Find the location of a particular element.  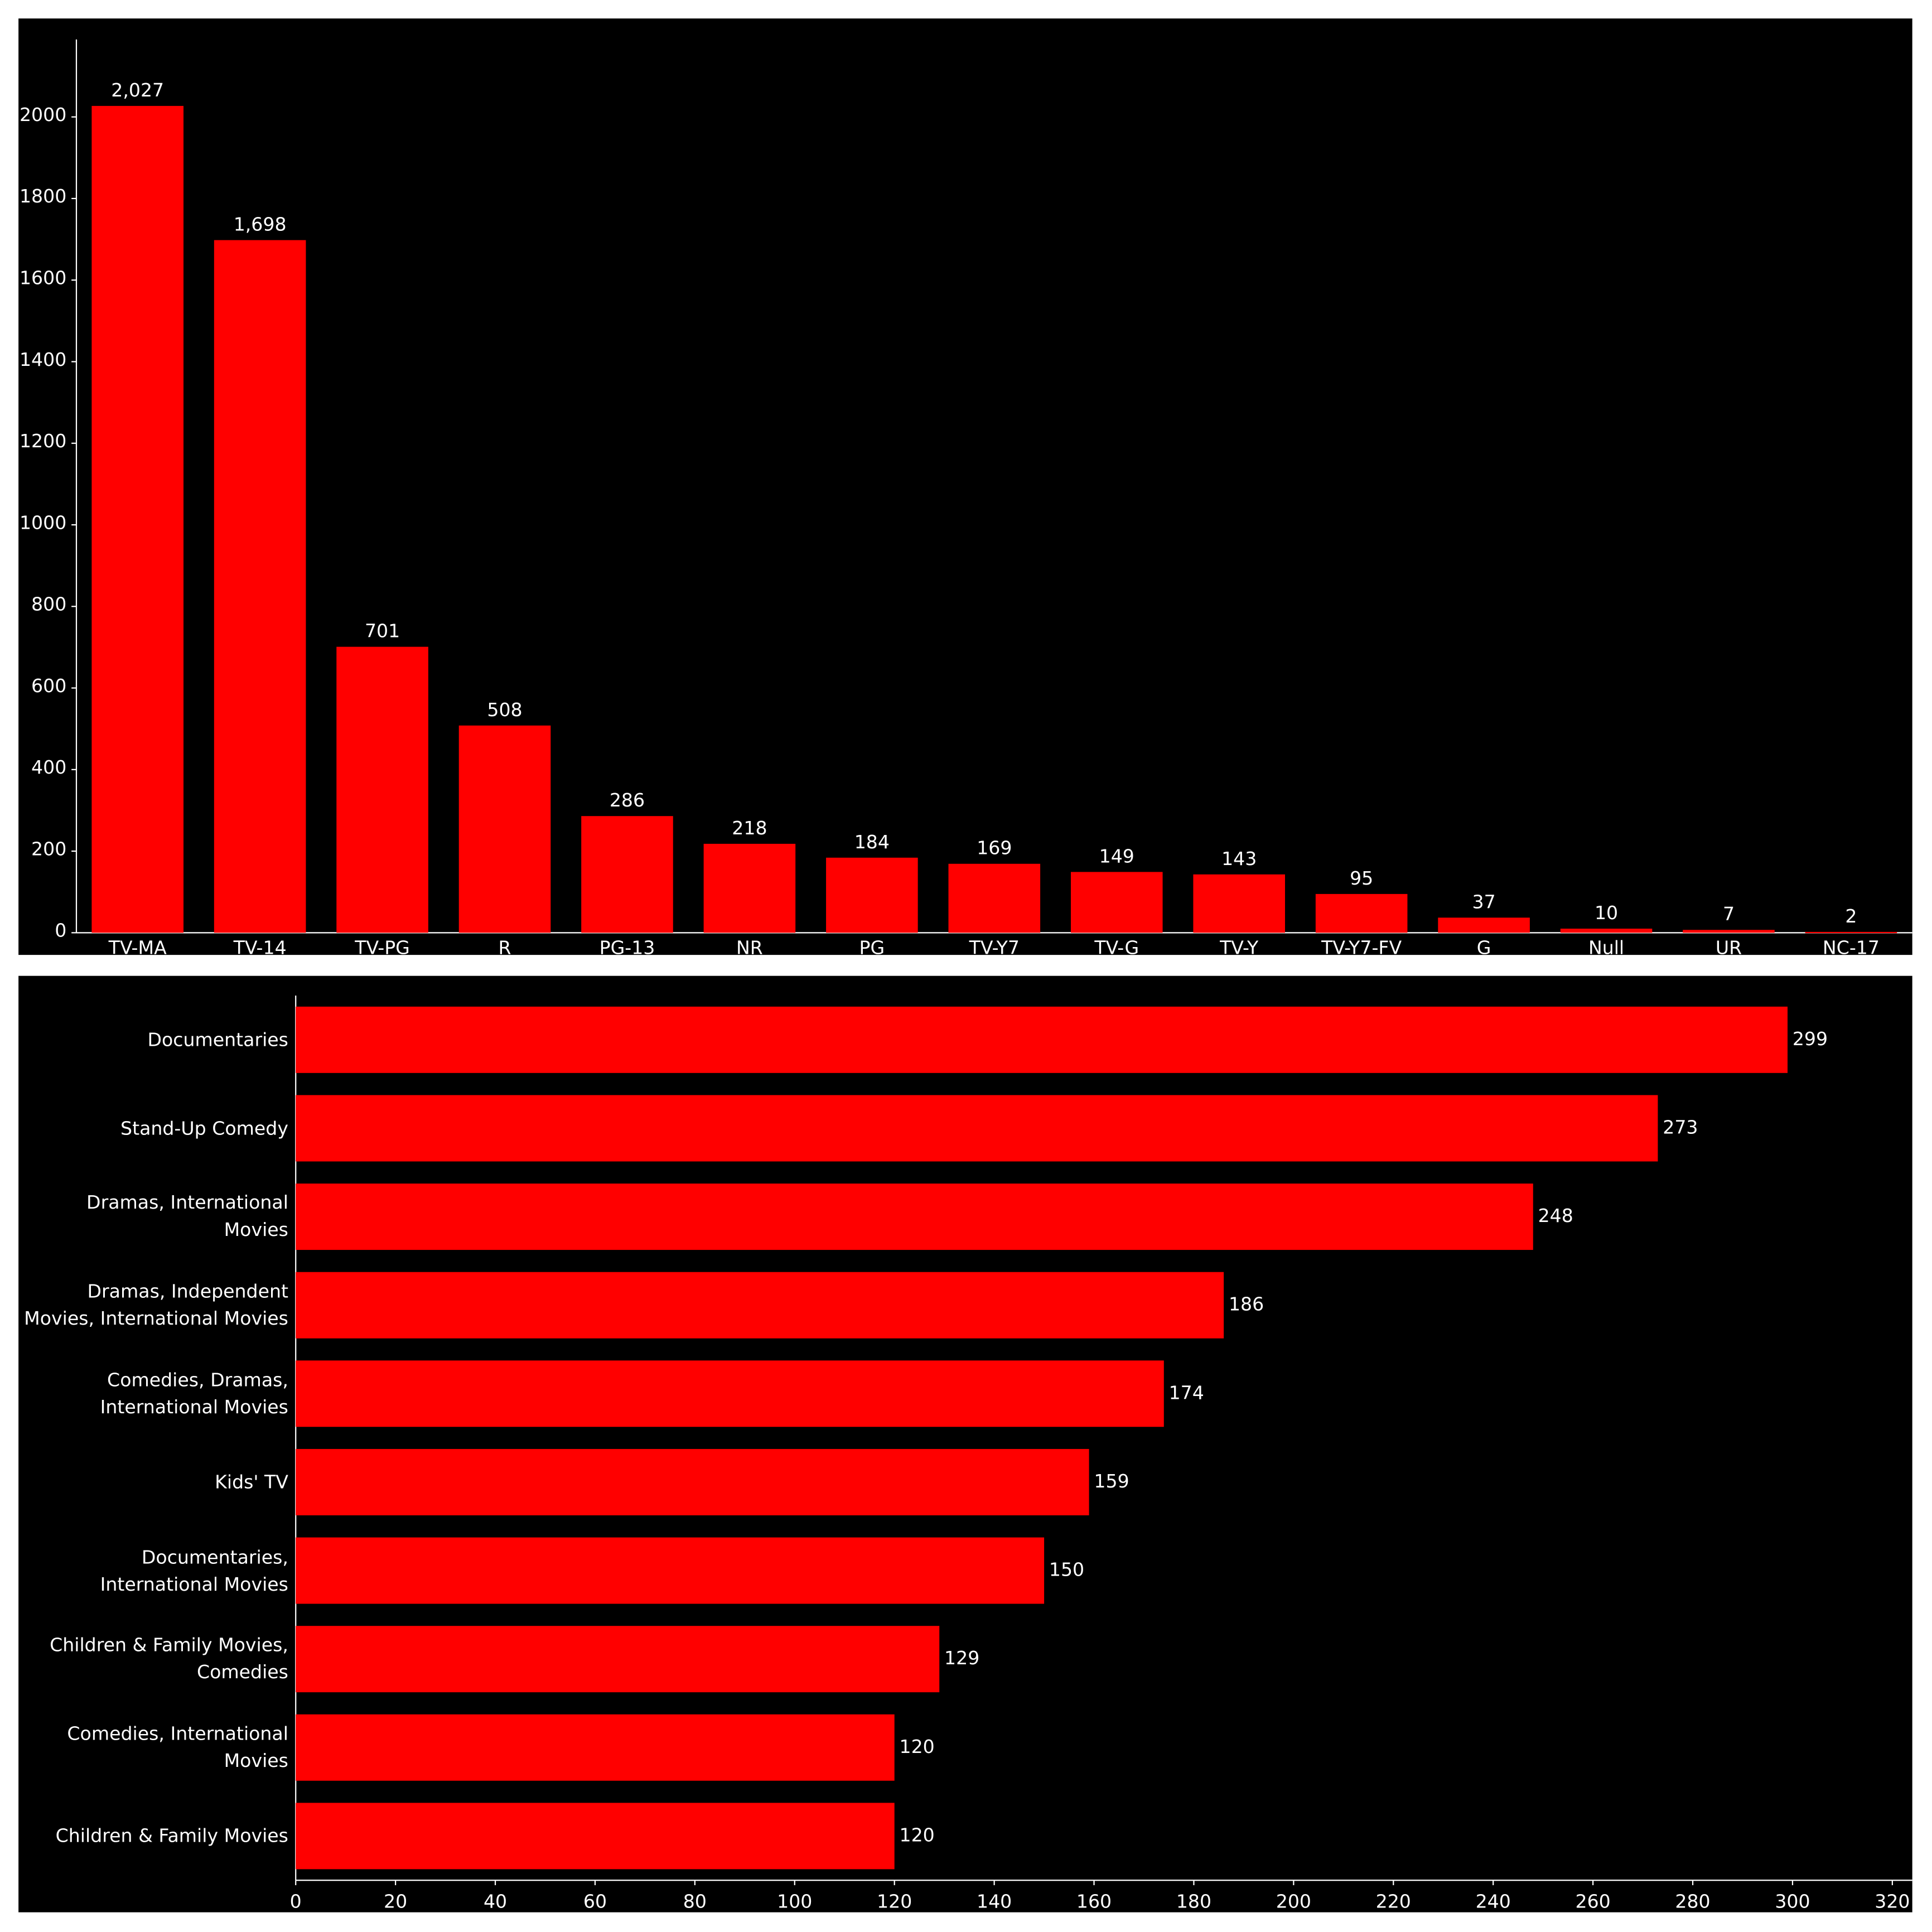

value-label: 508 is located at coordinates (504, 710).